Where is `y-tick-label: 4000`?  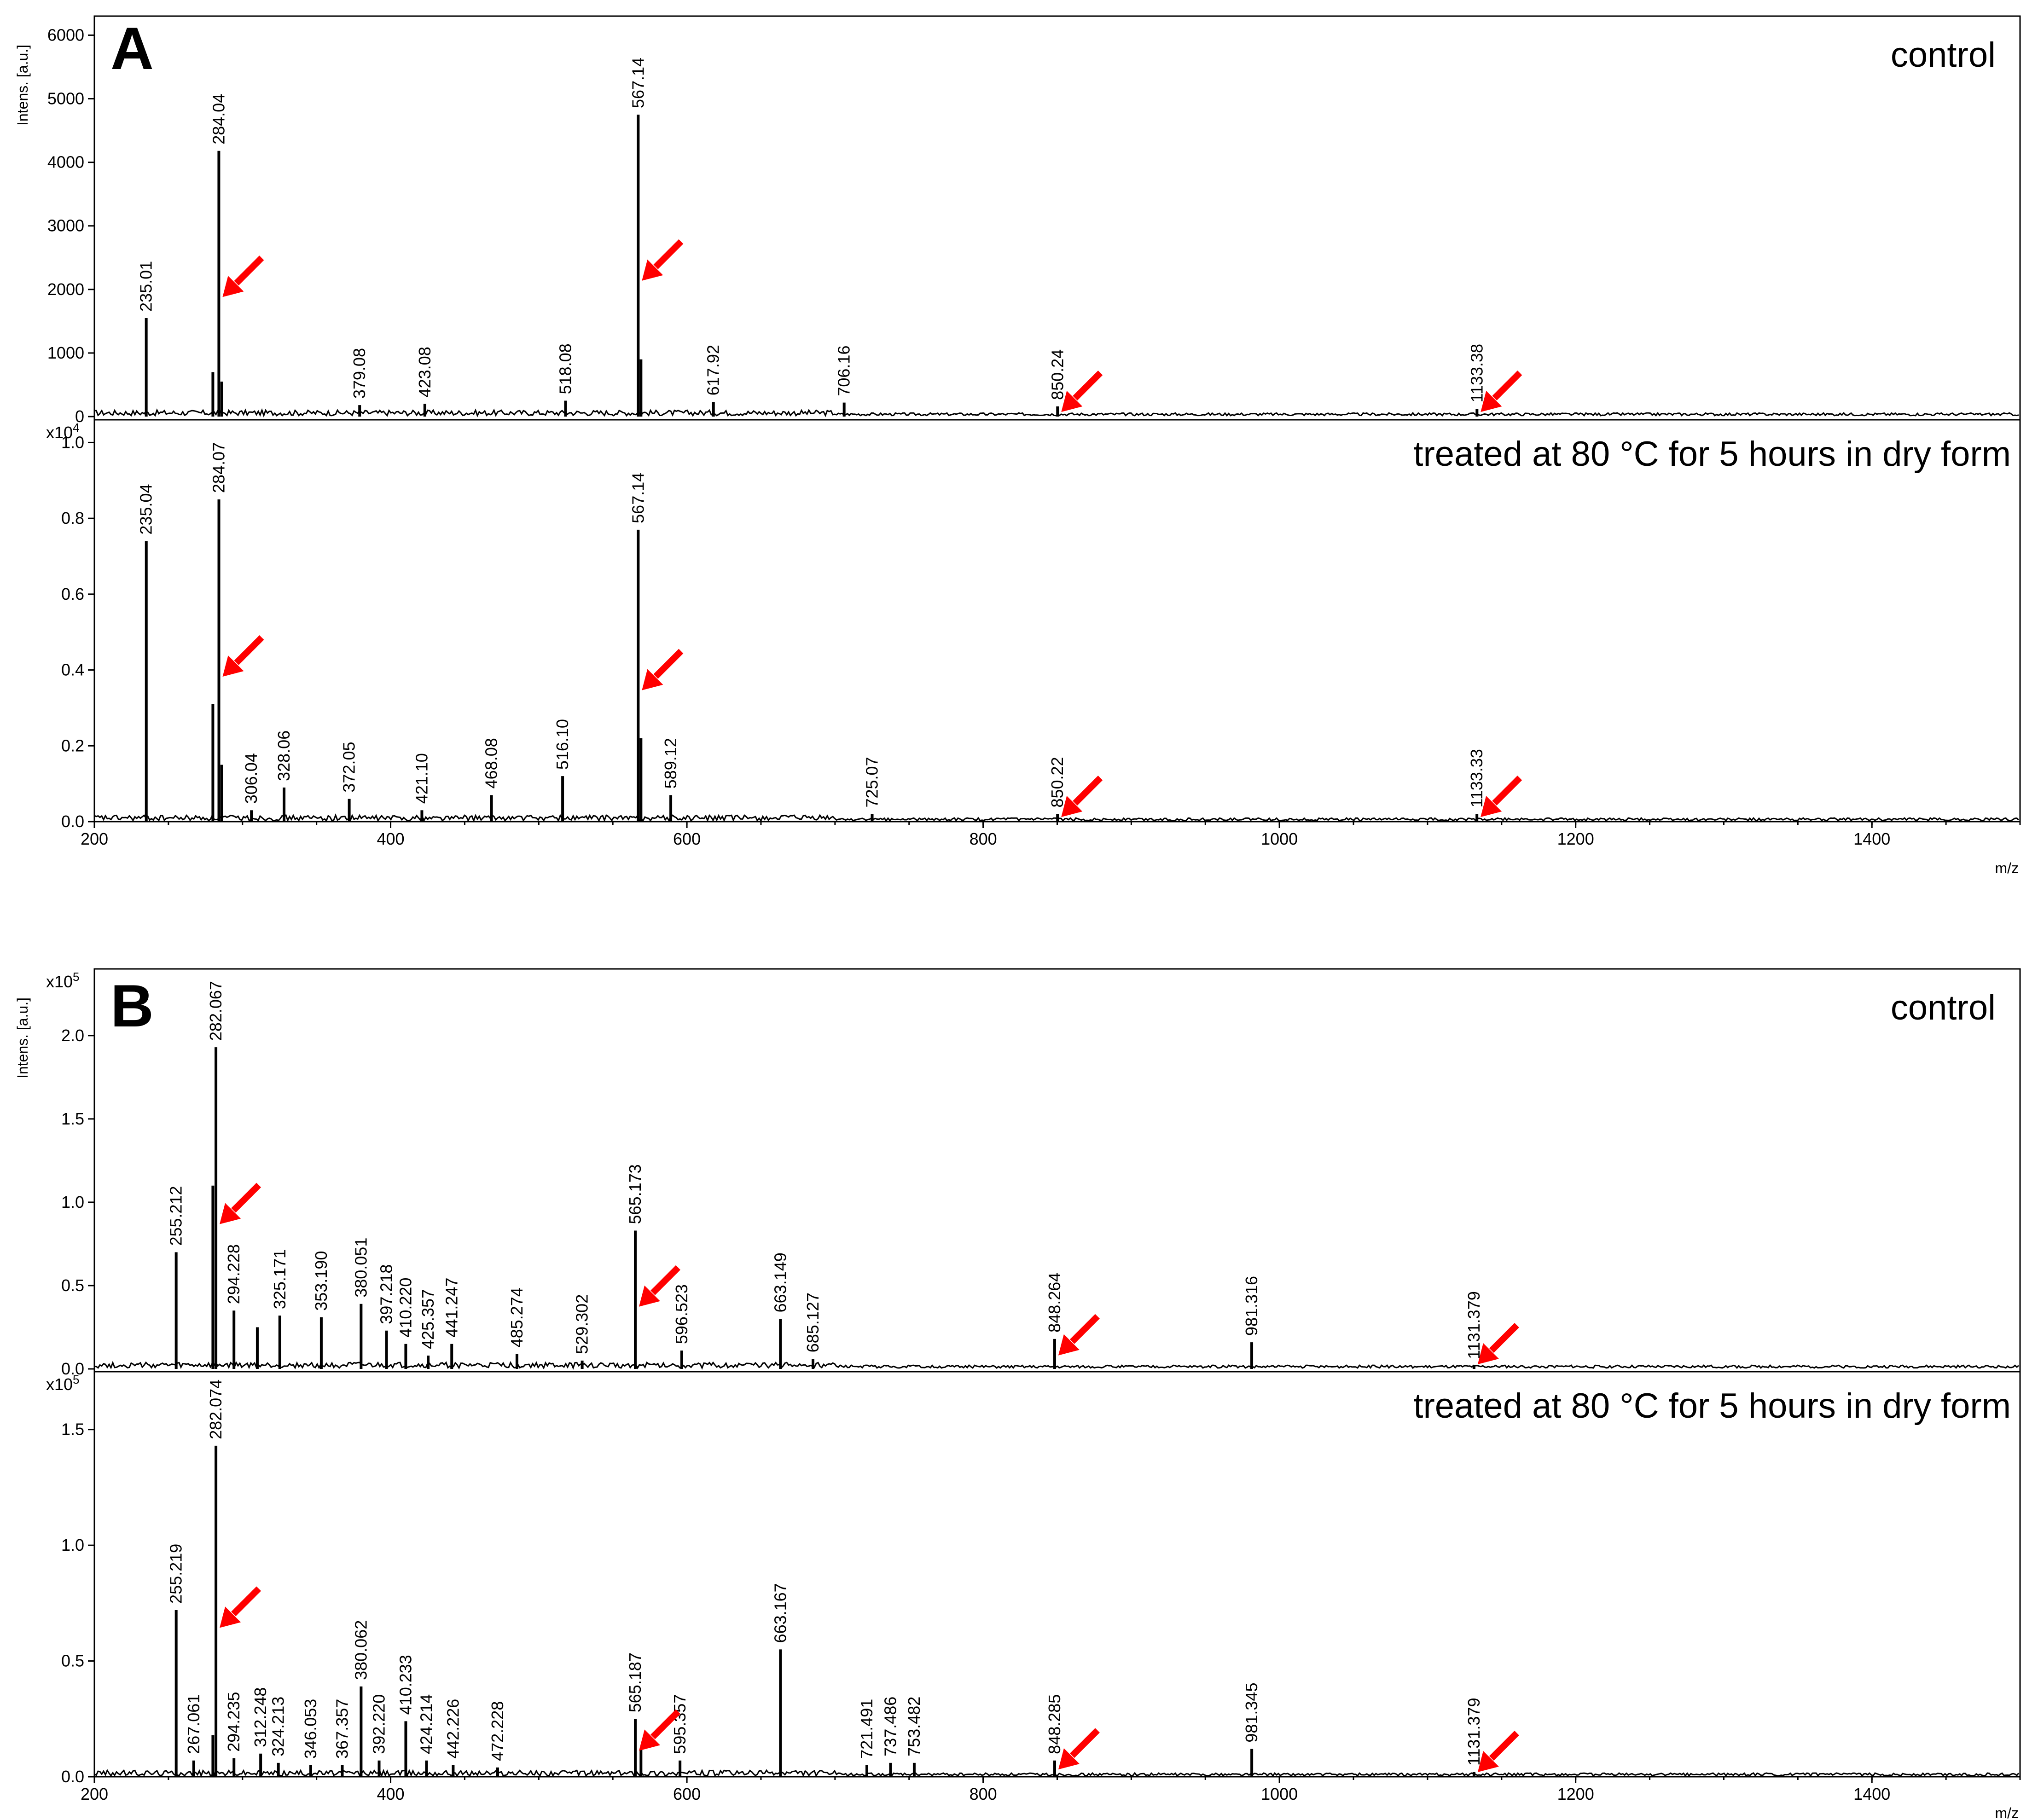 y-tick-label: 4000 is located at coordinates (65, 162).